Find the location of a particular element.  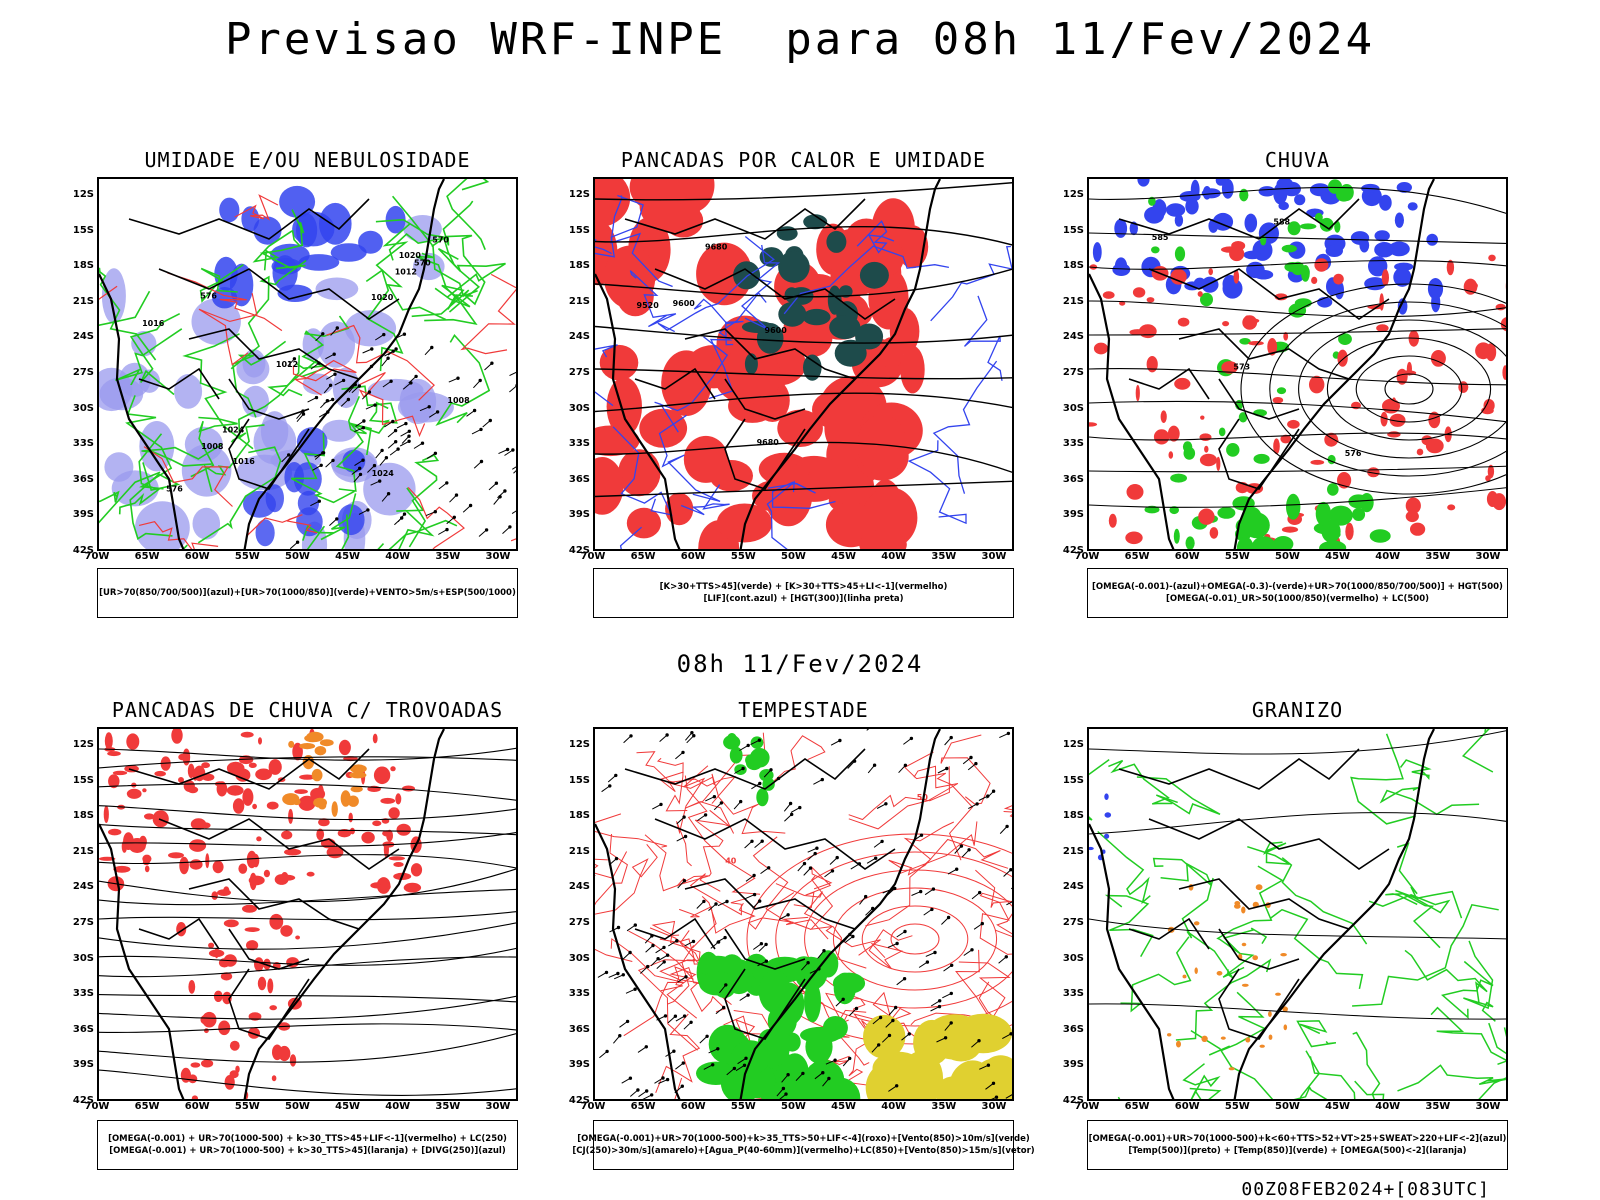

run-timestamp: 00Z08FEB2024+[083UTC] is located at coordinates (1365, 1189).